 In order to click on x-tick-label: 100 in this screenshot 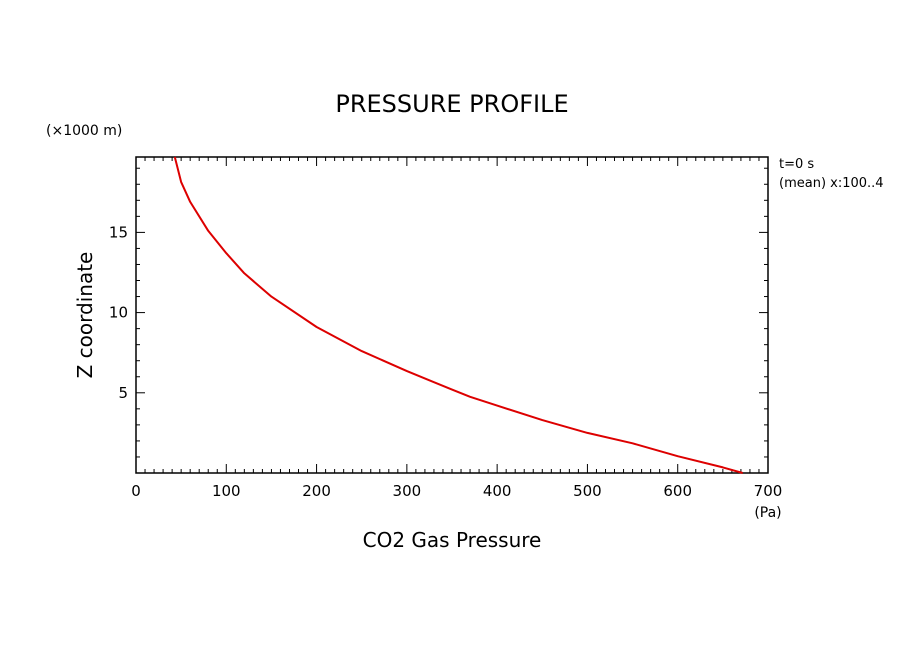, I will do `click(226, 491)`.